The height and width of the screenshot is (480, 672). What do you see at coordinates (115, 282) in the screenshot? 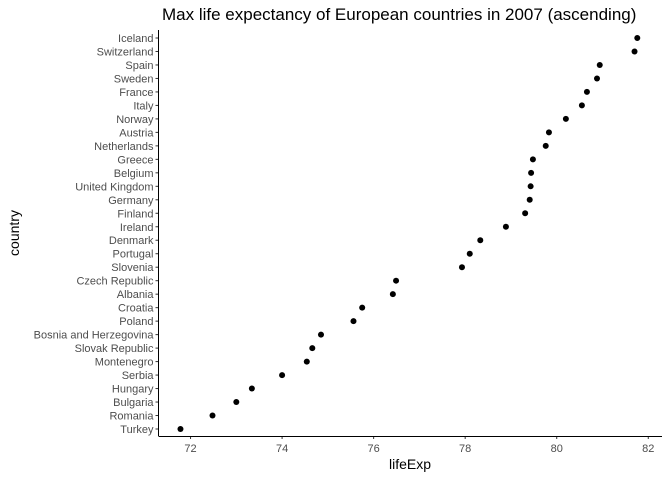
I see `y-tick-label: Czech Republic` at bounding box center [115, 282].